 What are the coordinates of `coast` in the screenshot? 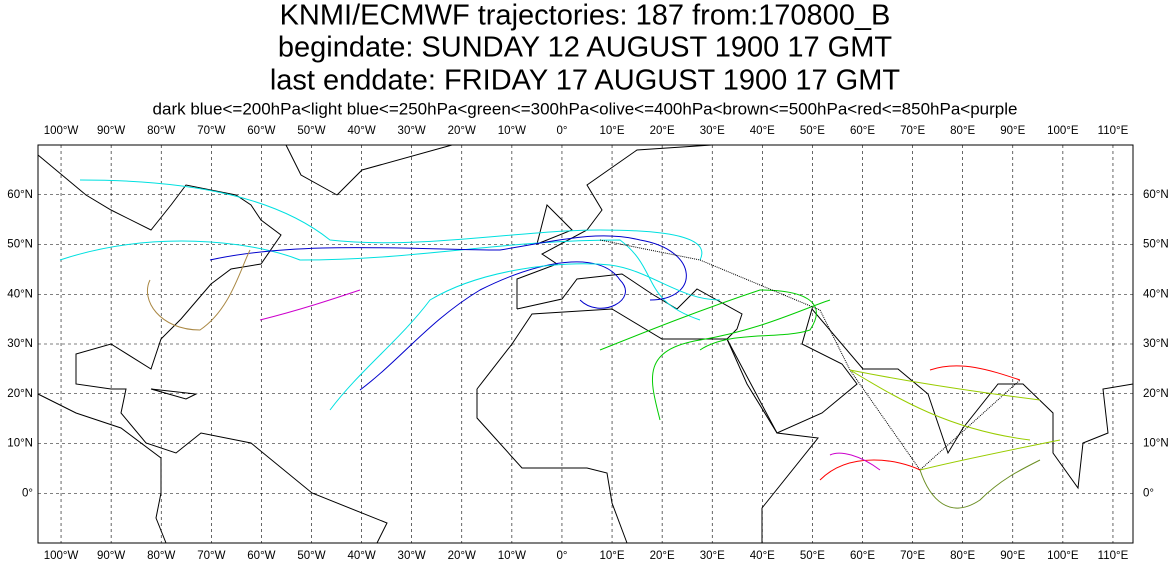 It's located at (930, 398).